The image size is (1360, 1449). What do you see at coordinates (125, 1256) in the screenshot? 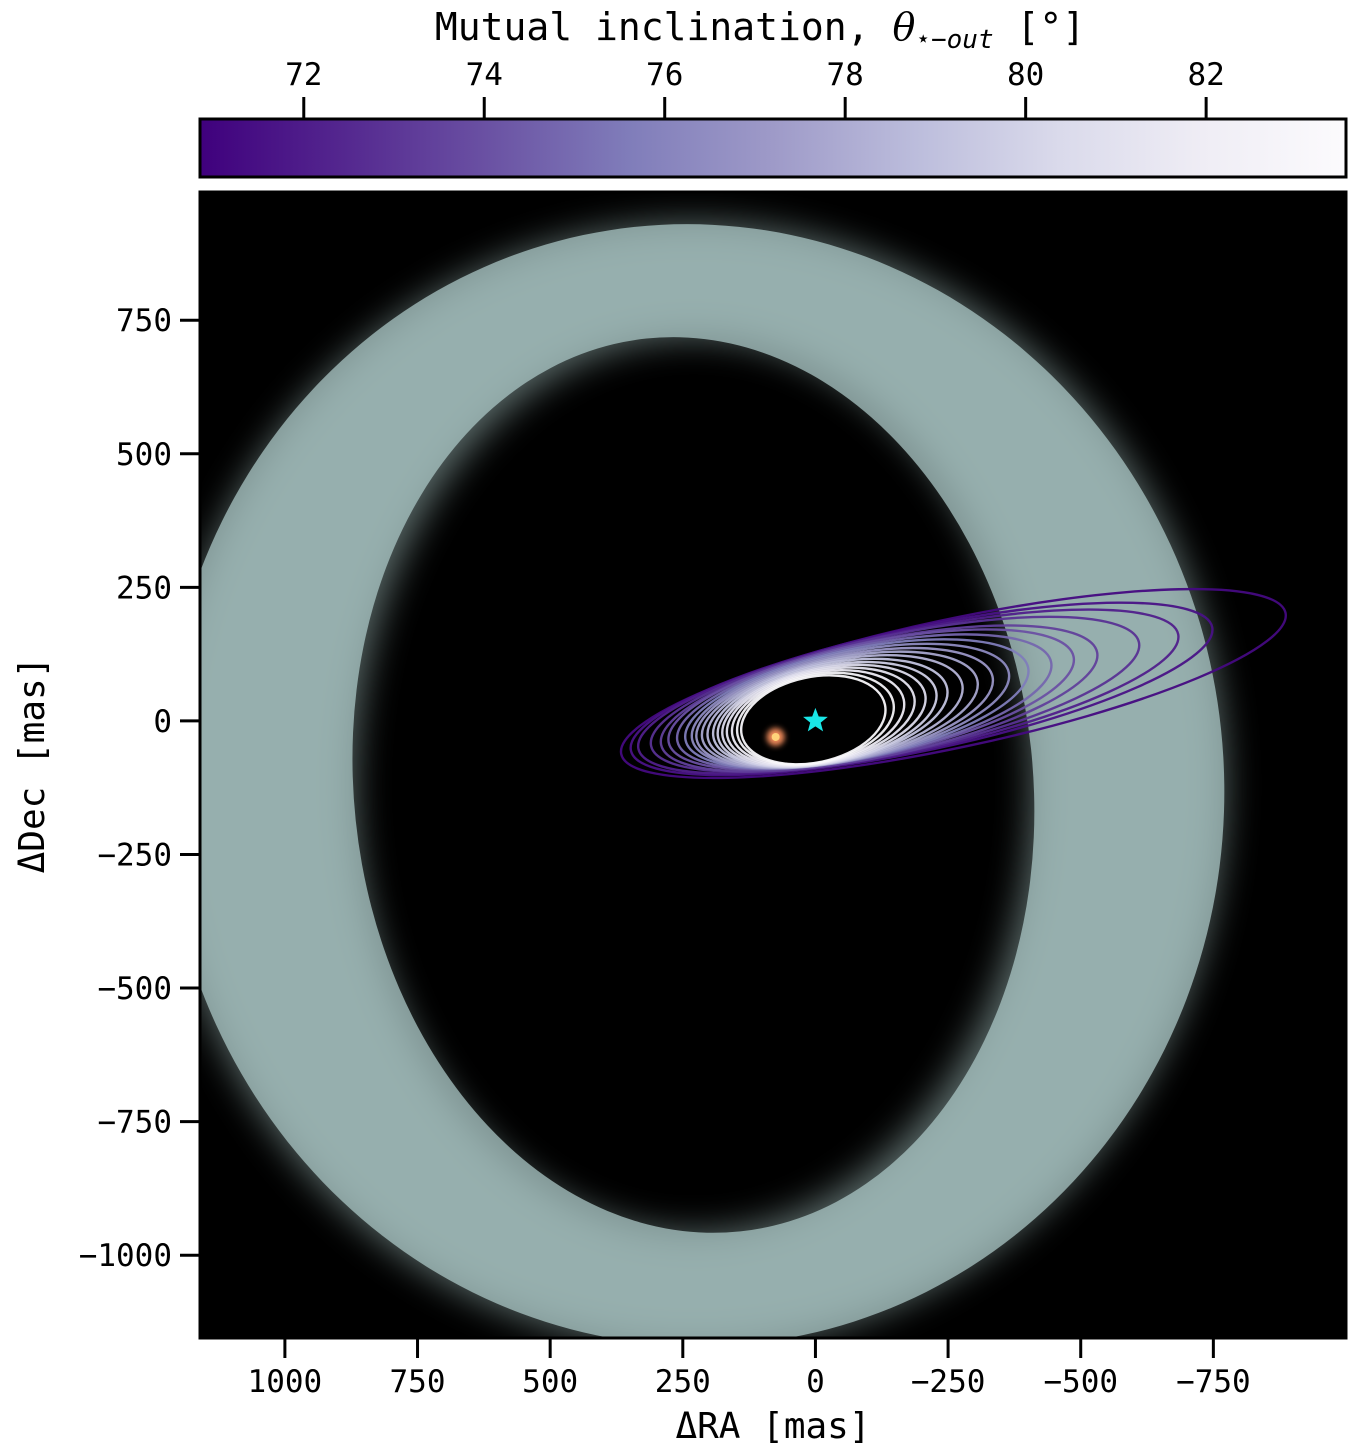
I see `y-tick-label: −1000` at bounding box center [125, 1256].